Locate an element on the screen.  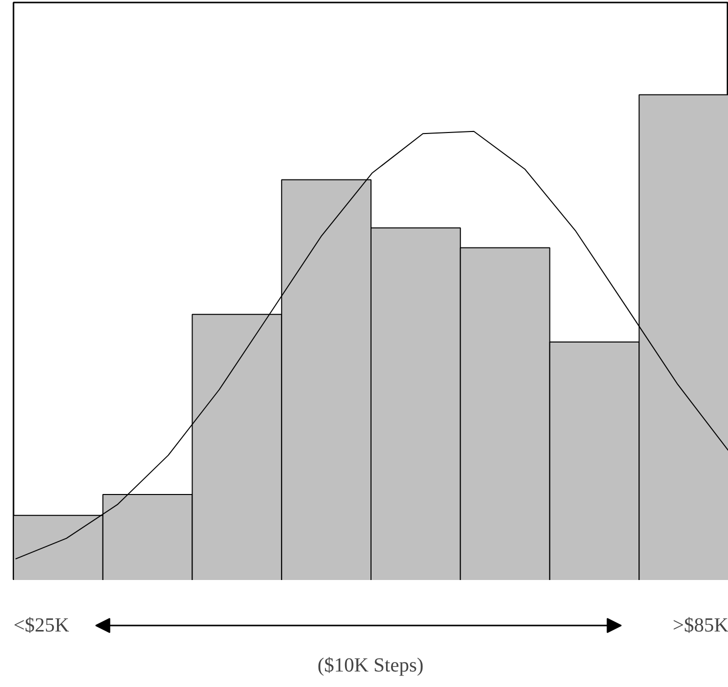
text: ($10K Steps) is located at coordinates (370, 665).